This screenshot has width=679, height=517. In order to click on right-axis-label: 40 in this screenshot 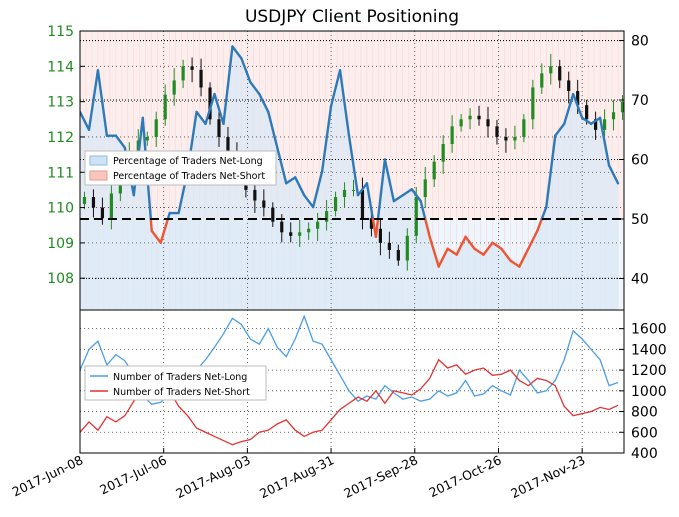, I will do `click(640, 279)`.